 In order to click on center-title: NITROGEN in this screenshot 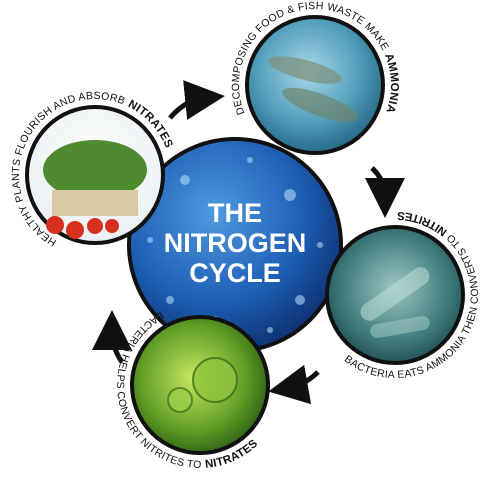, I will do `click(235, 243)`.